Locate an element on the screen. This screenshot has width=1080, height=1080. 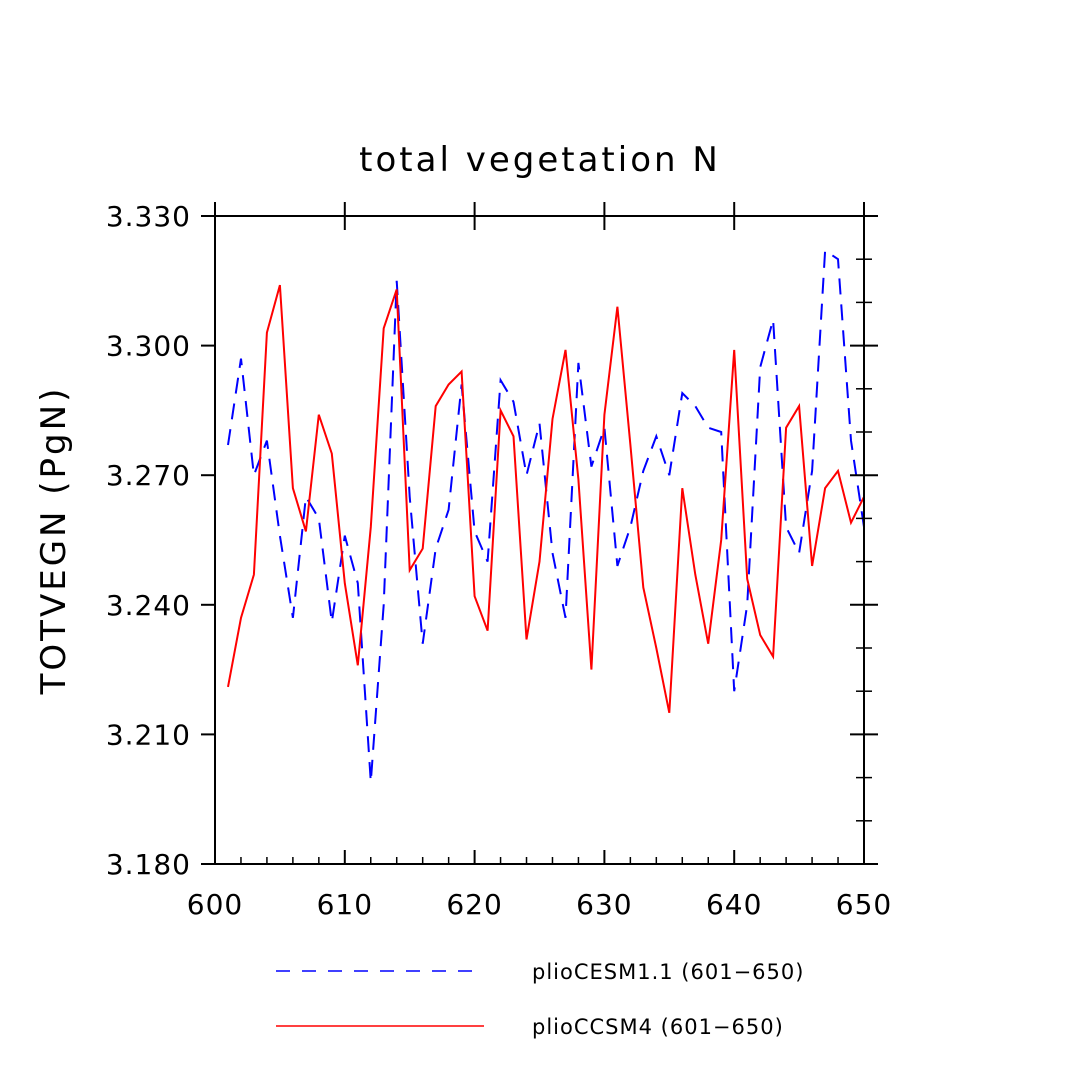
x-tick-label: 650 is located at coordinates (864, 904).